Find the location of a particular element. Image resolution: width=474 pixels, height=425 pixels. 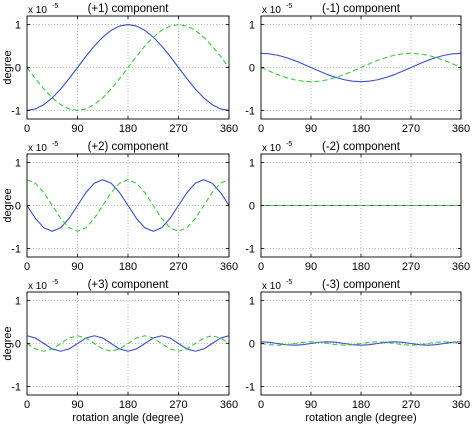

chart-title: (+1) component is located at coordinates (129, 9).